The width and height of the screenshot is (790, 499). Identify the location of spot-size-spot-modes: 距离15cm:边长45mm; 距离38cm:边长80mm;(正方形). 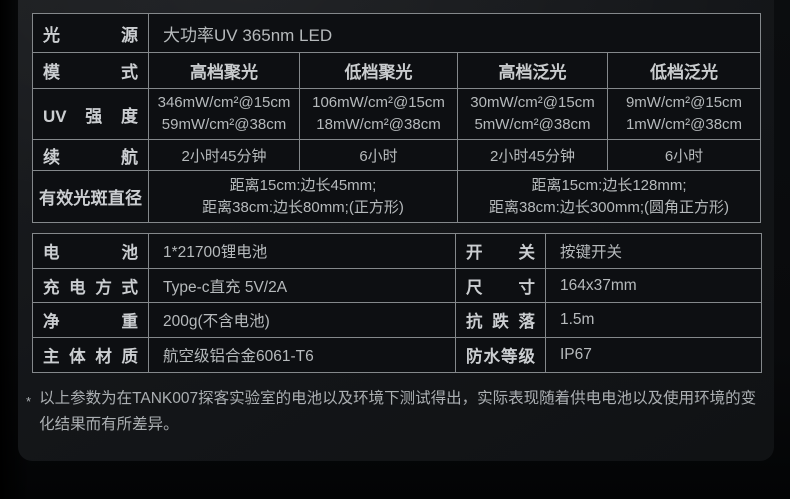
(303, 196).